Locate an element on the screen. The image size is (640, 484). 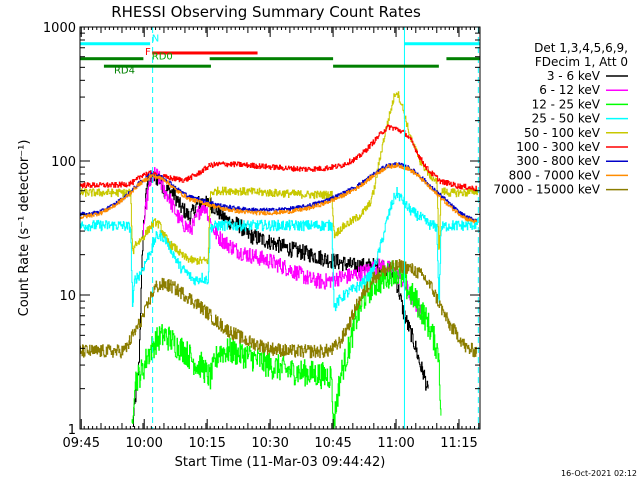
y-tick-label: 1 is located at coordinates (72, 430).